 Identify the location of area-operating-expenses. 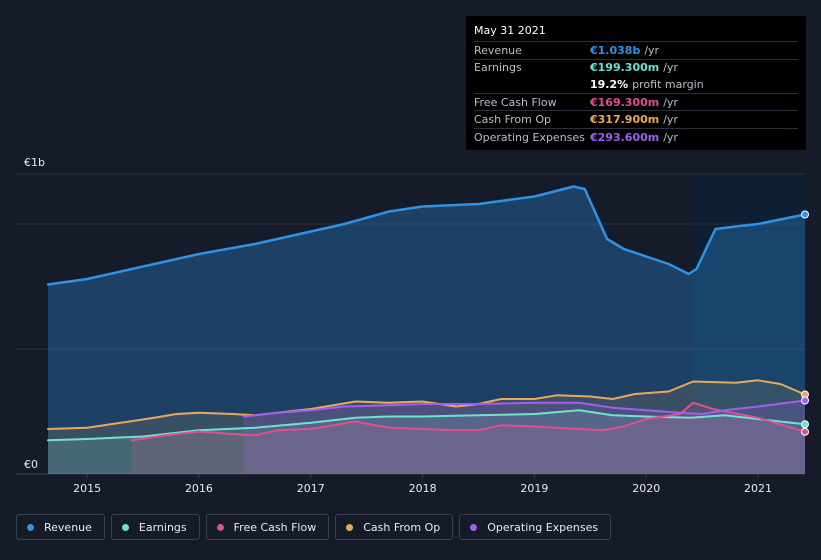
(524, 437).